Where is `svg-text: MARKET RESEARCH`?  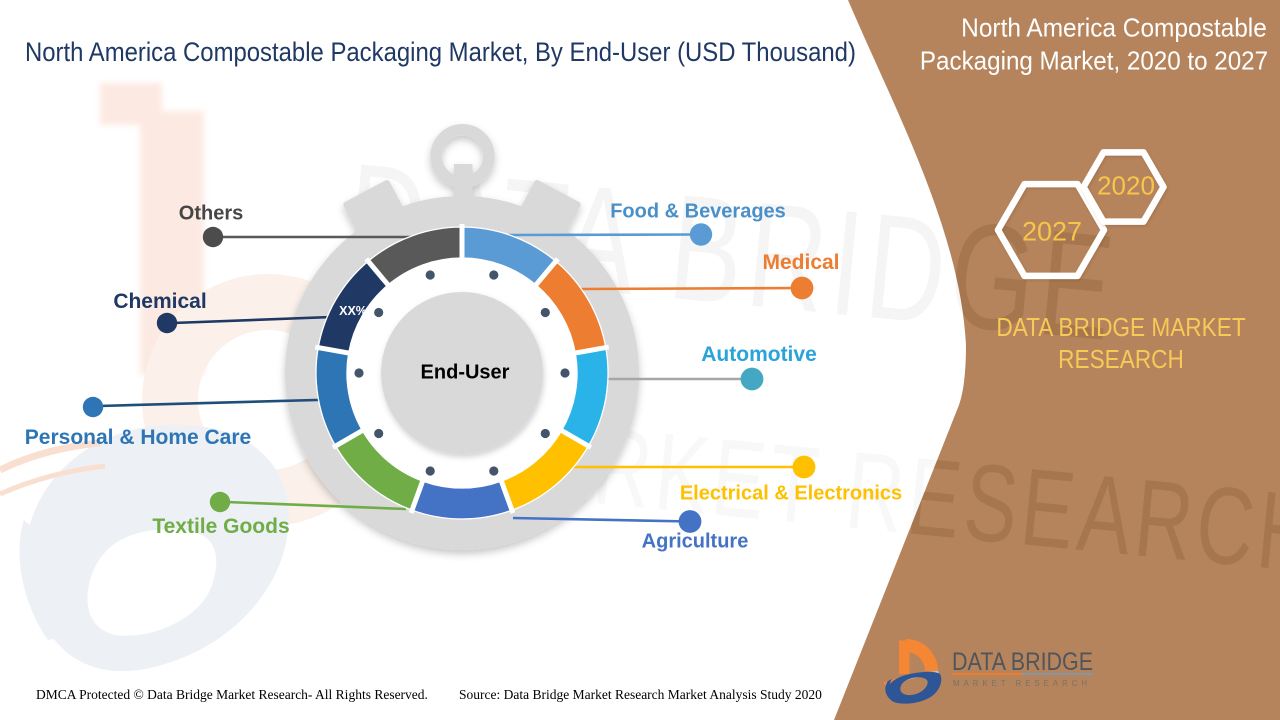 svg-text: MARKET RESEARCH is located at coordinates (1022, 683).